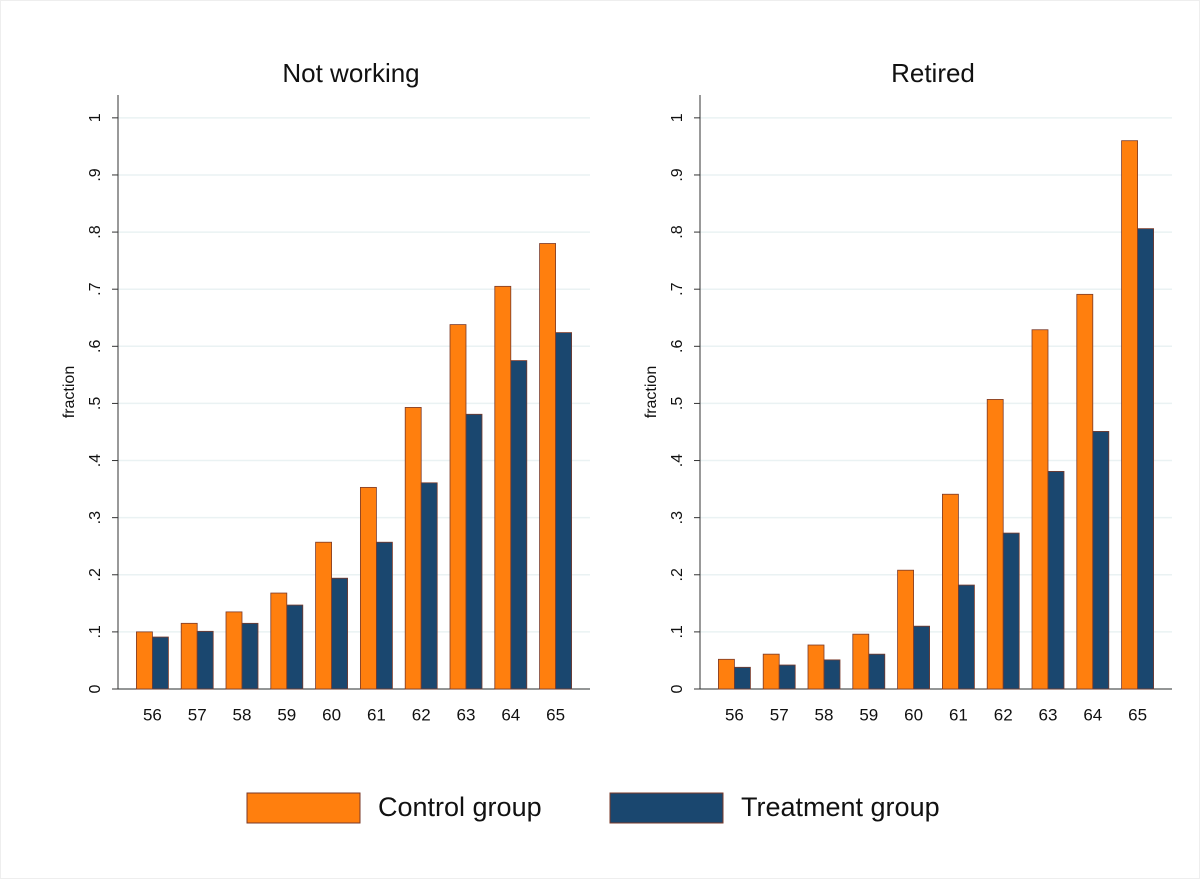  Describe the element at coordinates (460, 807) in the screenshot. I see `legend-label: Control group` at that location.